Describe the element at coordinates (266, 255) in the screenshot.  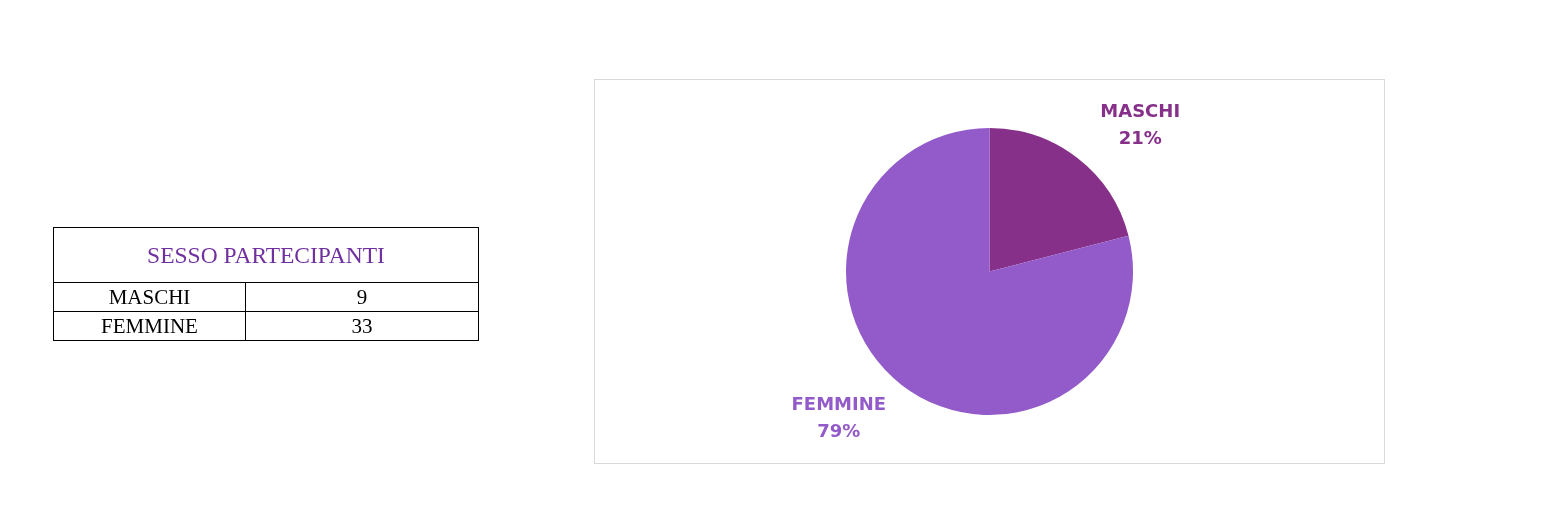
I see `text: SESSO PARTECIPANTI` at that location.